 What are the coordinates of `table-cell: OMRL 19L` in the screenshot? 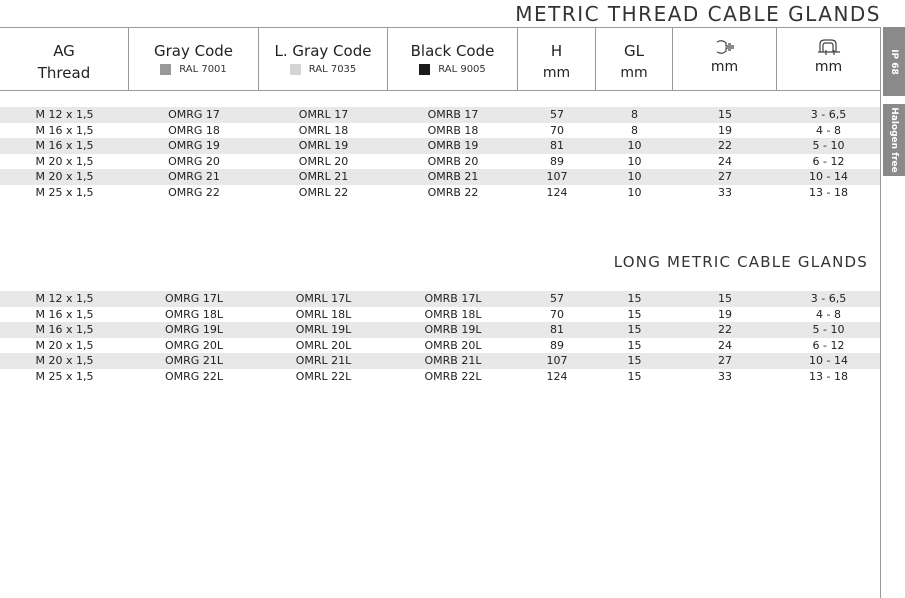 It's located at (323, 329).